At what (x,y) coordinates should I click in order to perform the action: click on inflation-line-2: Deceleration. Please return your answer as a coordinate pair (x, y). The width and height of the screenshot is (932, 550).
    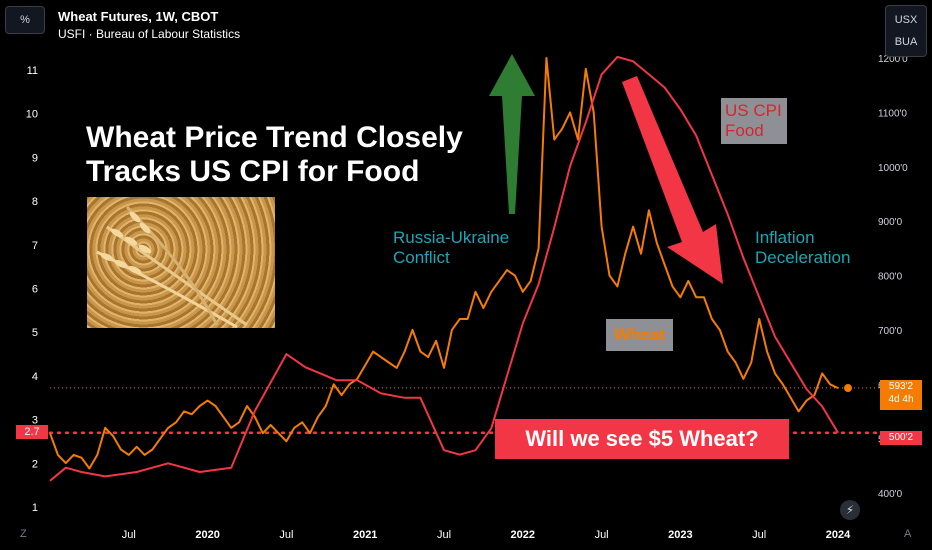
    Looking at the image, I should click on (803, 257).